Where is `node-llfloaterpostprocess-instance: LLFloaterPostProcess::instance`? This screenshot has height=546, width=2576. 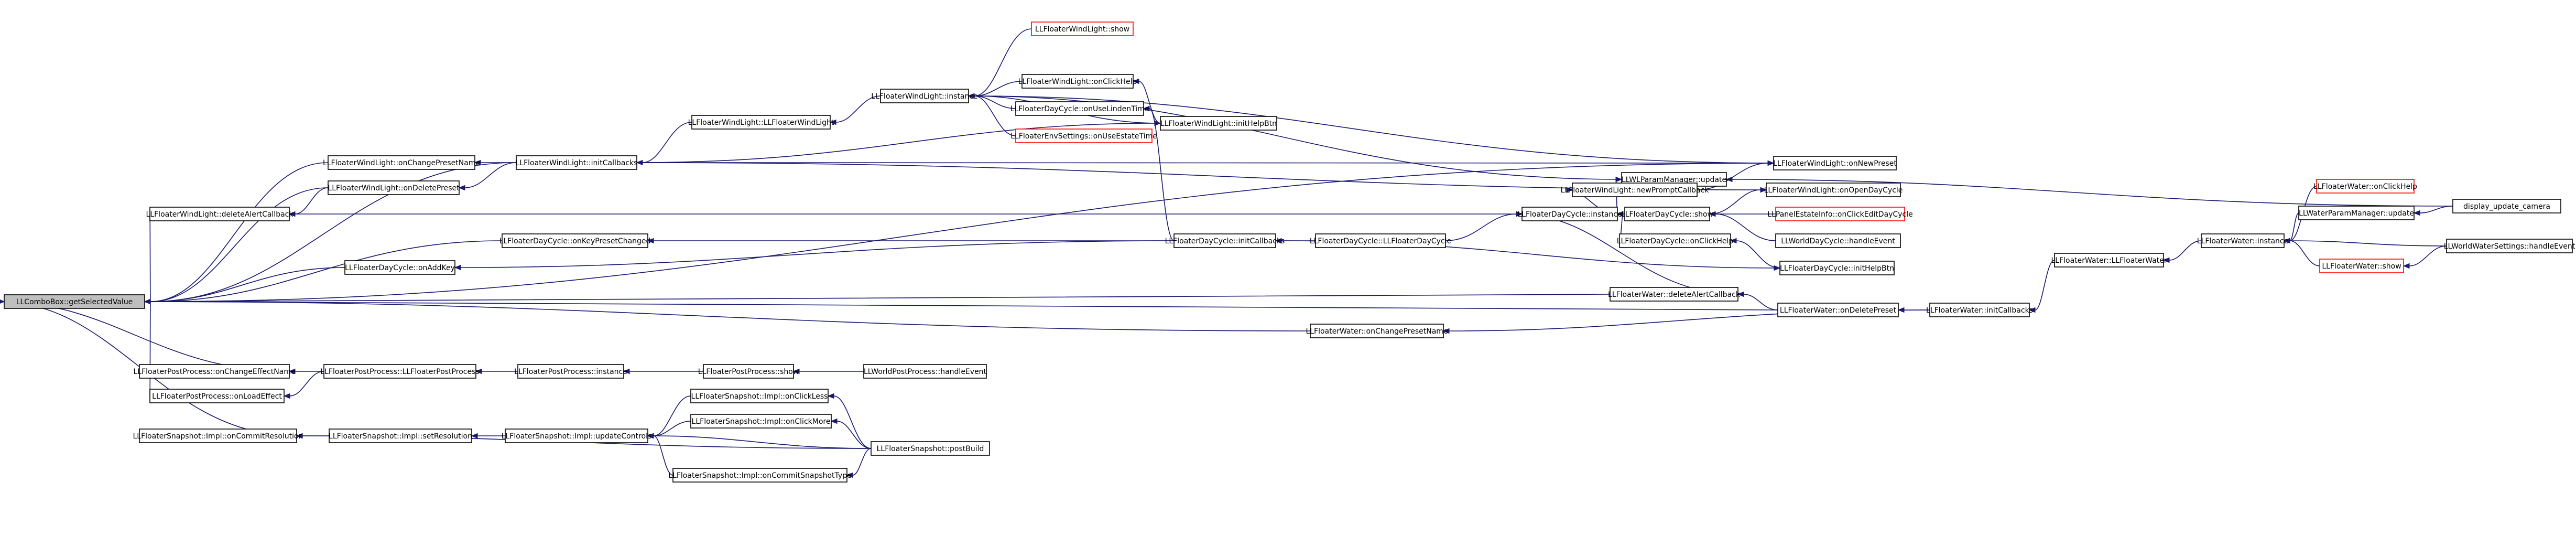 node-llfloaterpostprocess-instance: LLFloaterPostProcess::instance is located at coordinates (570, 372).